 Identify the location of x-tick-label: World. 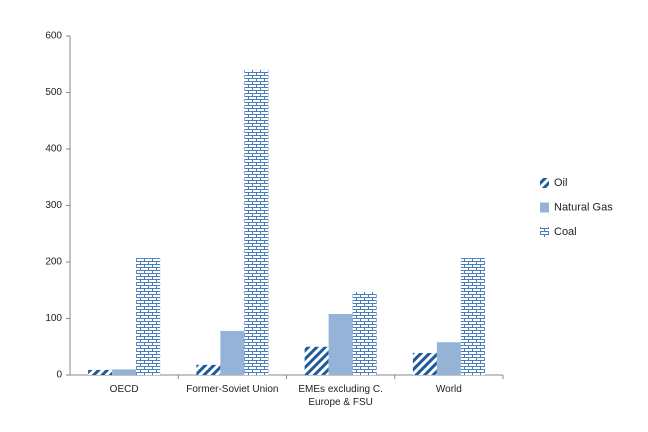
(448, 389).